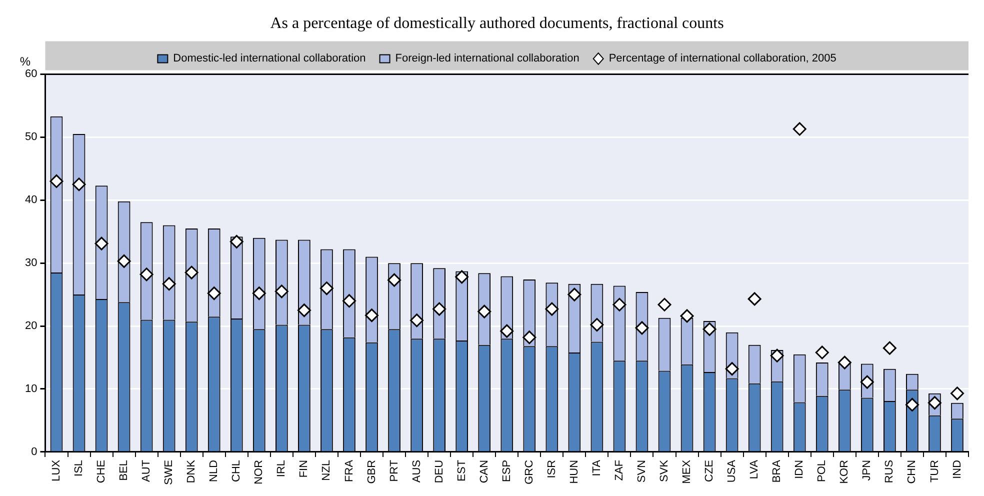 This screenshot has height=496, width=984. What do you see at coordinates (890, 472) in the screenshot?
I see `x-tick-label: RUS` at bounding box center [890, 472].